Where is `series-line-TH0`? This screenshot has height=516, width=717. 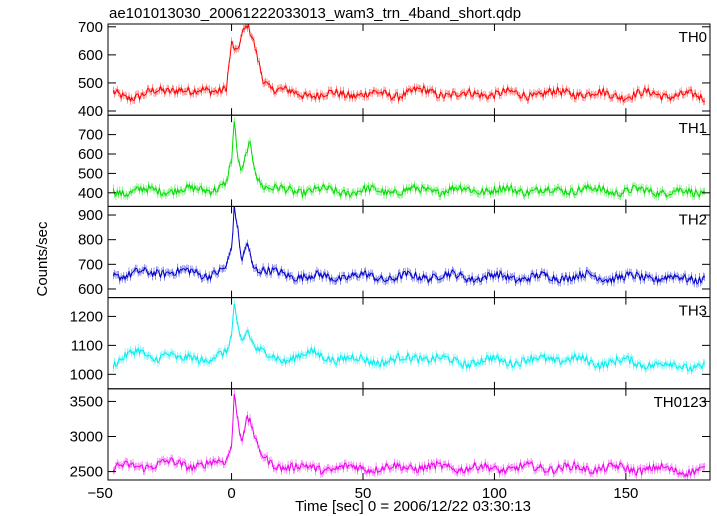
series-line-TH0 is located at coordinates (408, 63).